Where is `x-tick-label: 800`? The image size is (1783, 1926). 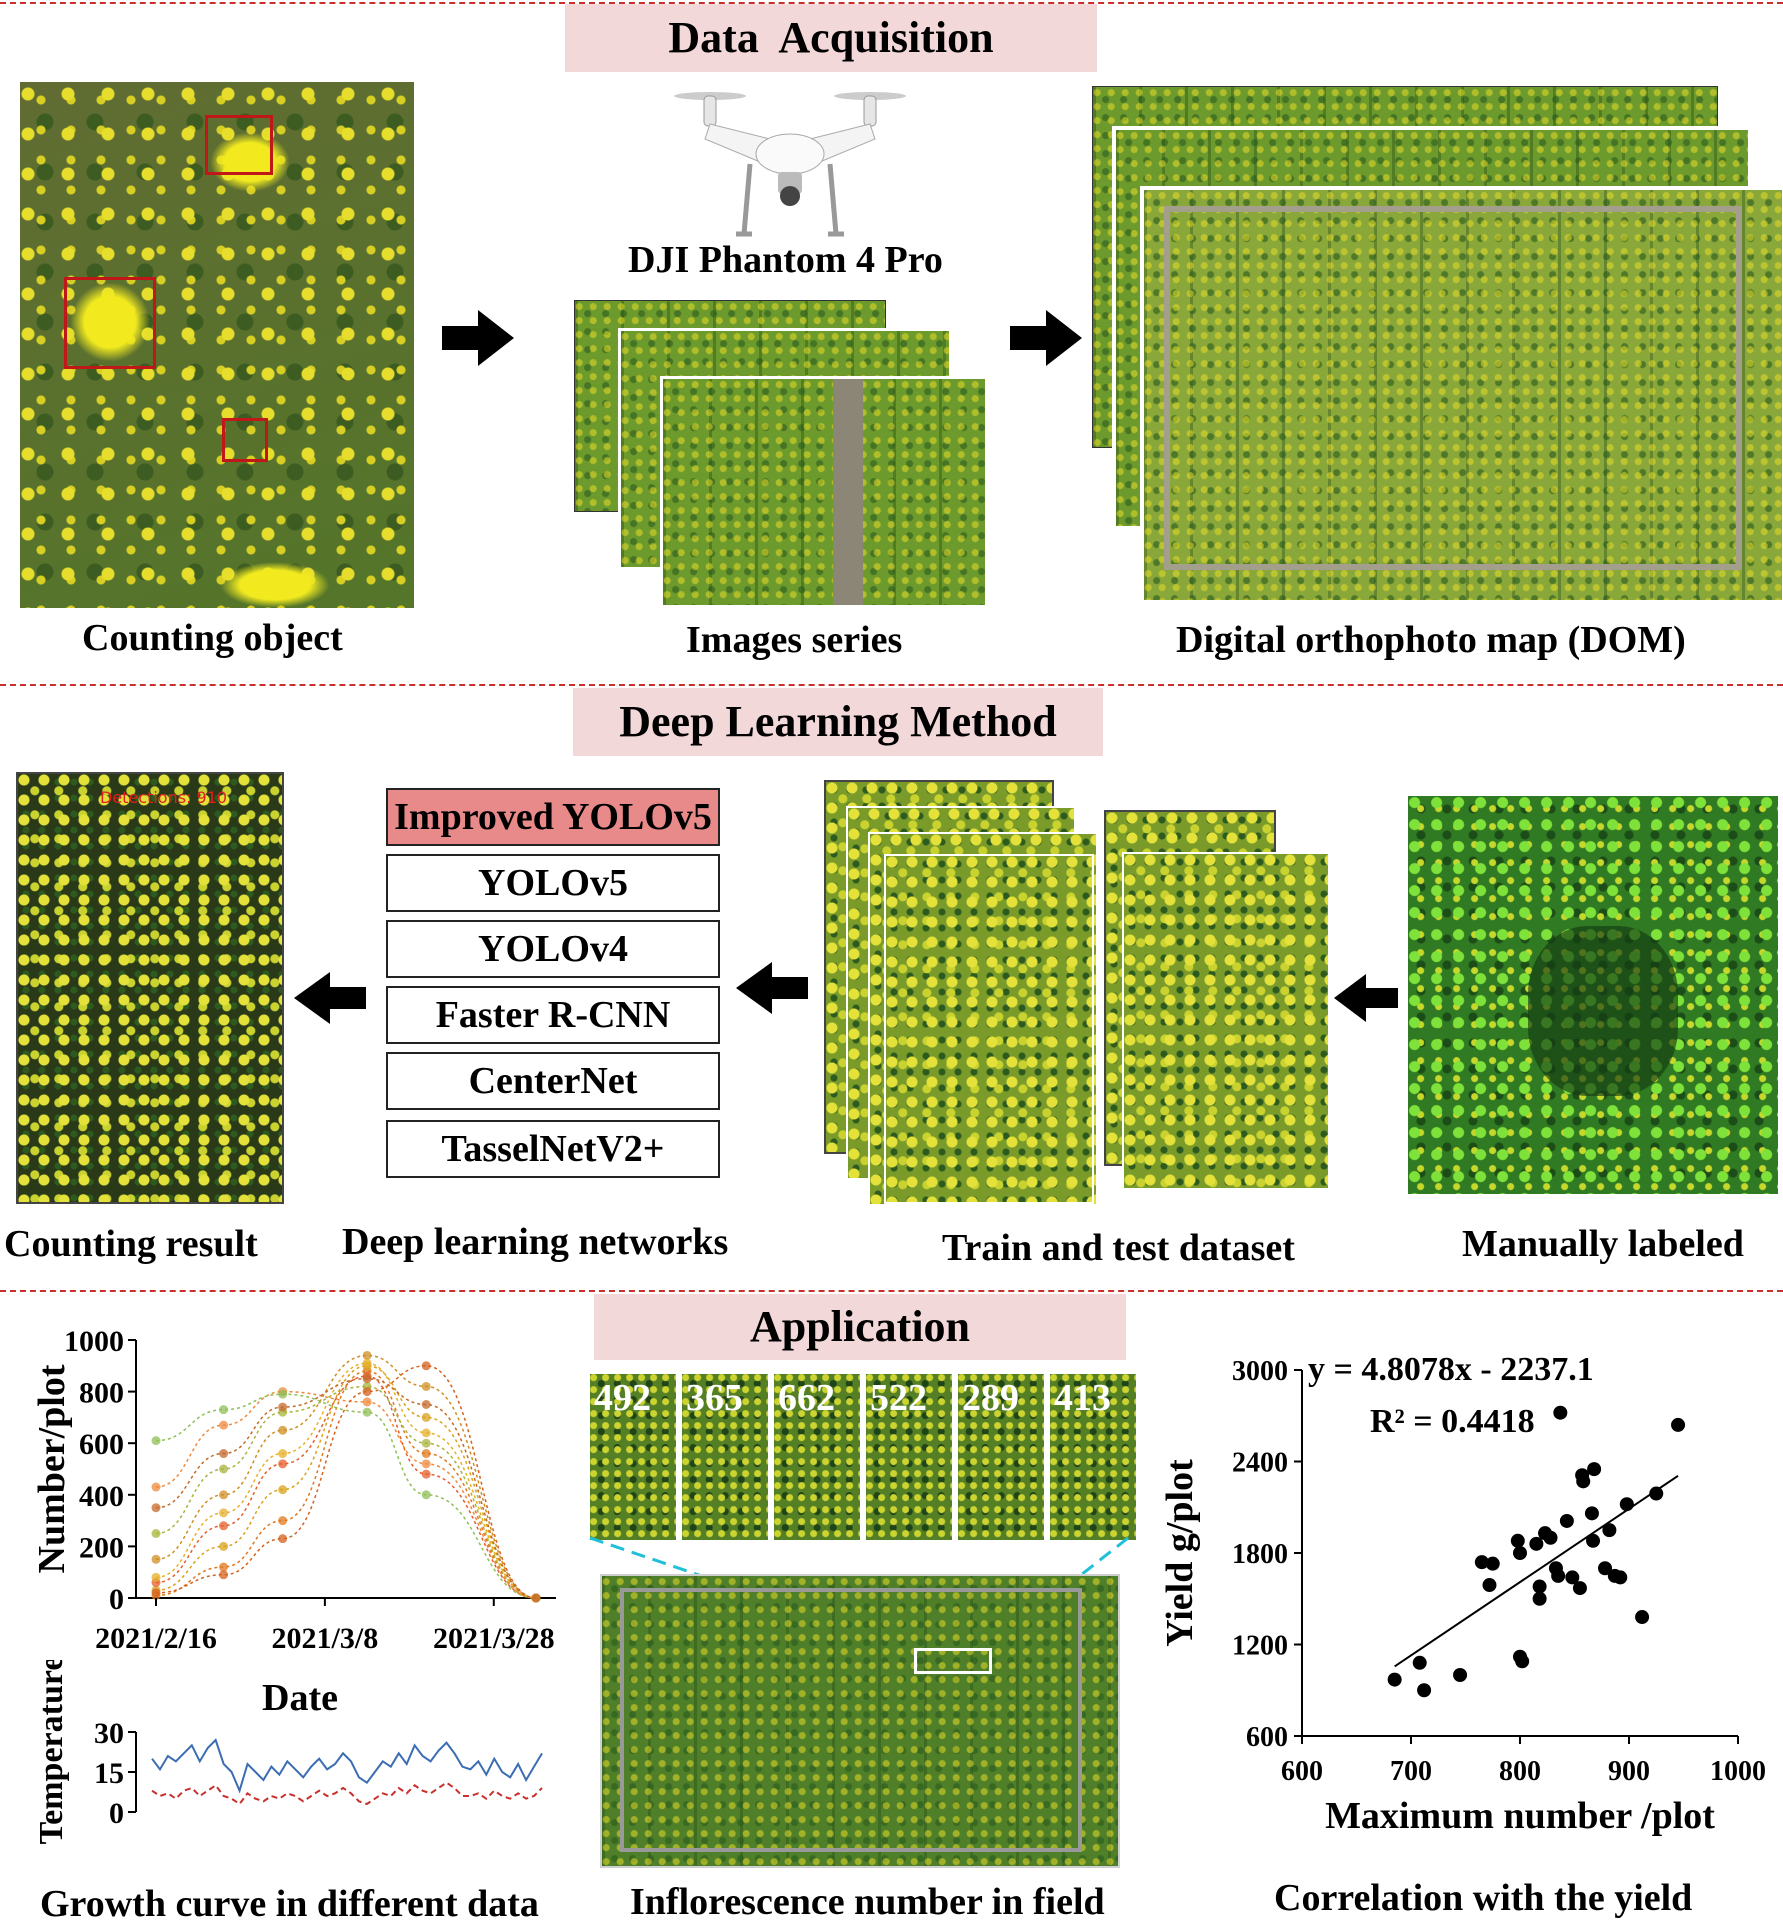 x-tick-label: 800 is located at coordinates (1520, 1771).